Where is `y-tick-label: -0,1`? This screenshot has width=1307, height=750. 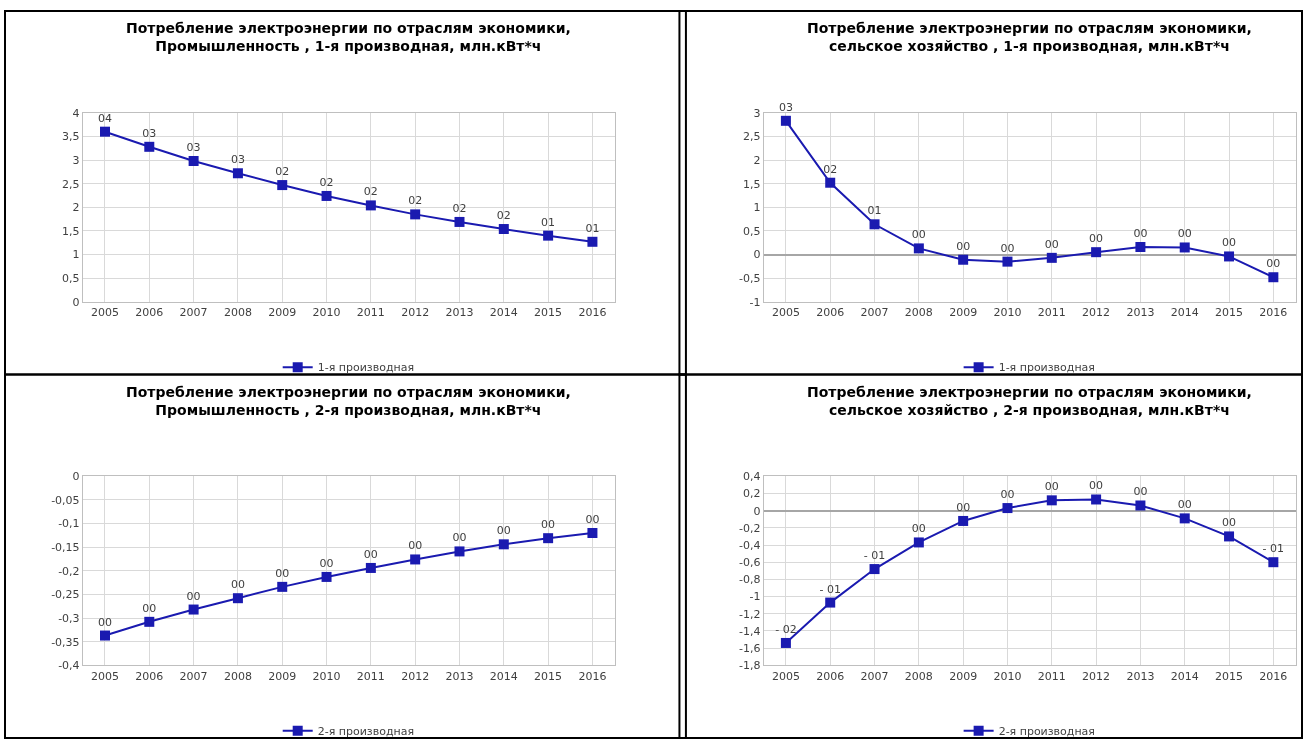 y-tick-label: -0,1 is located at coordinates (69, 524).